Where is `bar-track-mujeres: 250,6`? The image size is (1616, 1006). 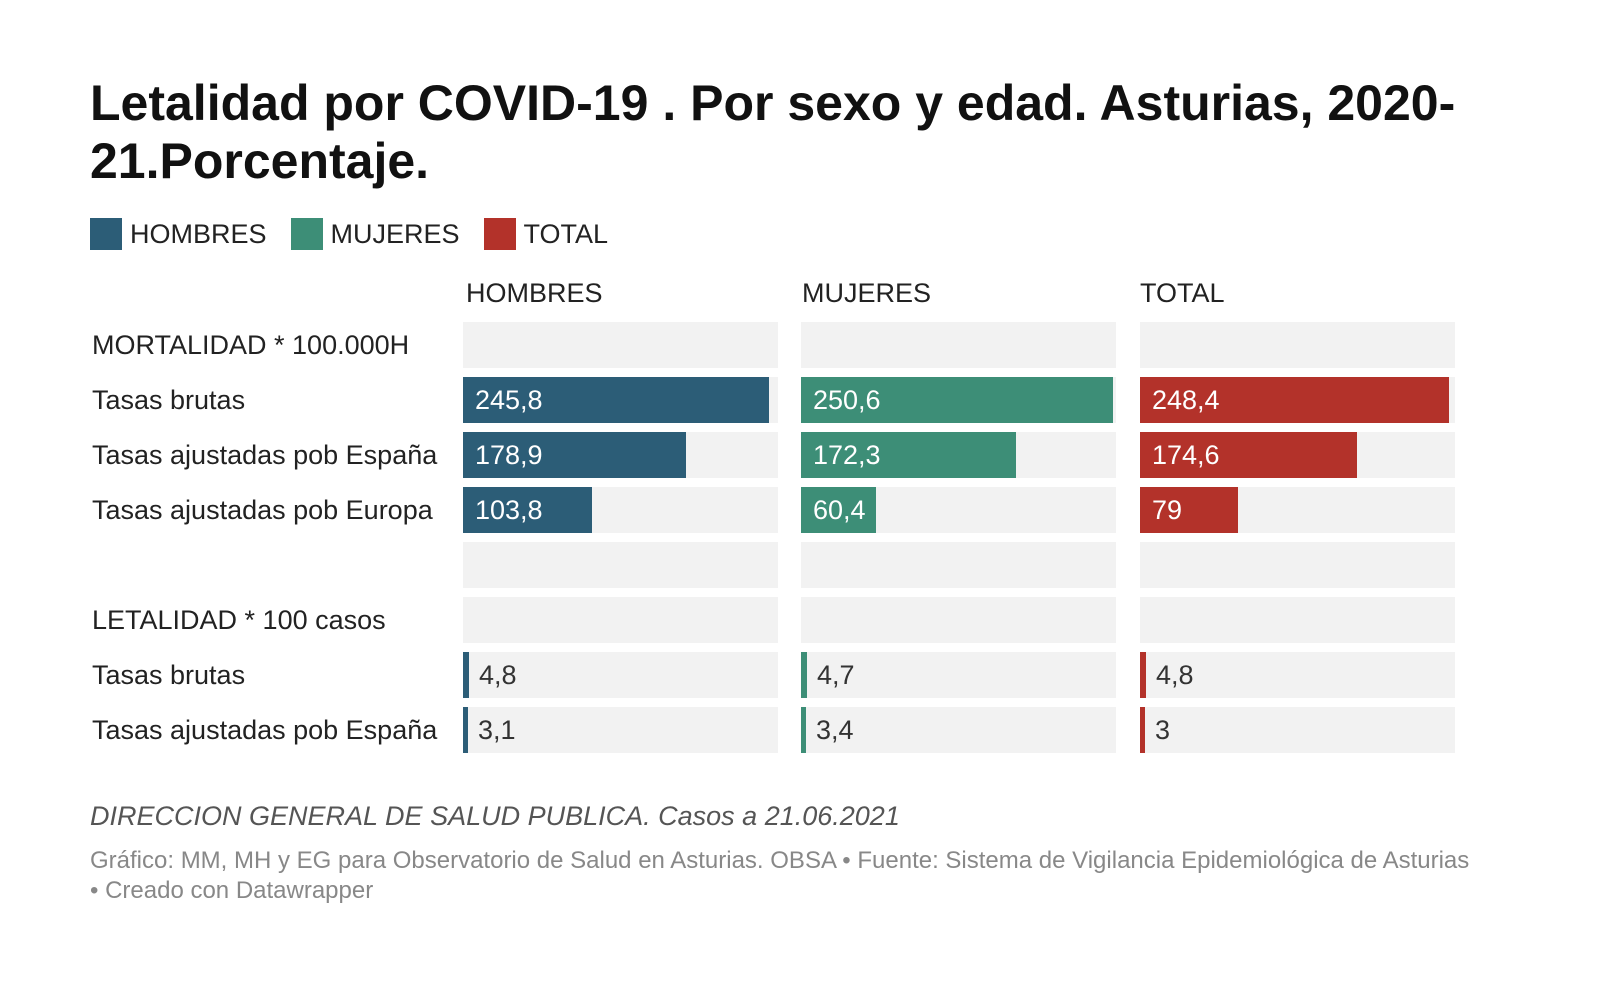 bar-track-mujeres: 250,6 is located at coordinates (958, 400).